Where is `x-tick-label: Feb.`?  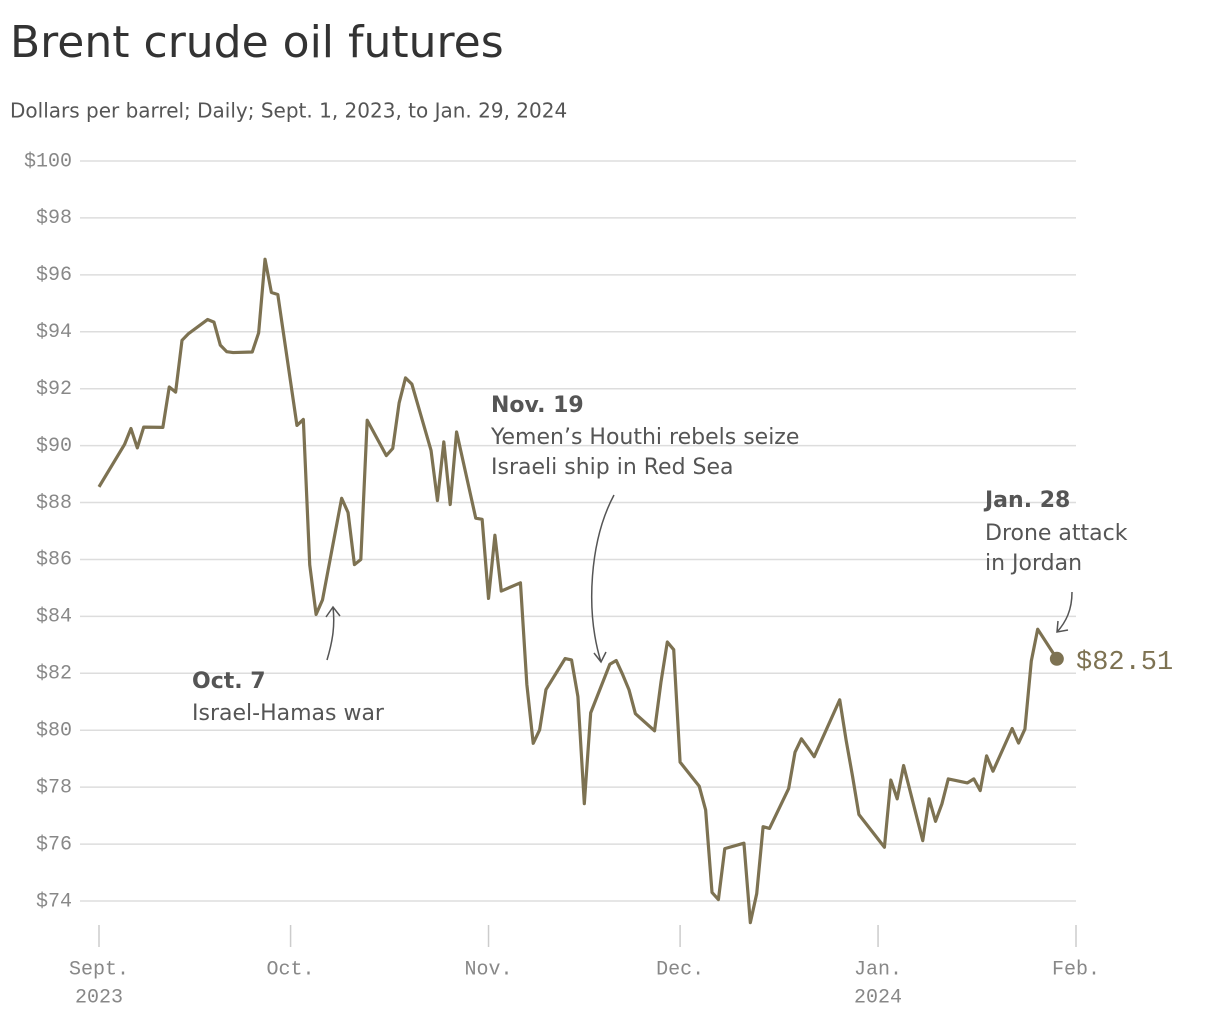 x-tick-label: Feb. is located at coordinates (1076, 969).